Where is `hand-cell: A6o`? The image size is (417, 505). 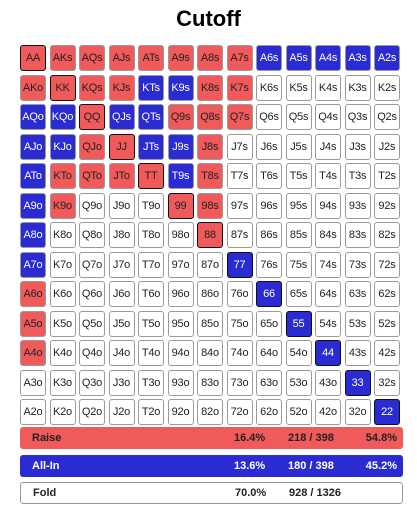
hand-cell: A6o is located at coordinates (33, 294).